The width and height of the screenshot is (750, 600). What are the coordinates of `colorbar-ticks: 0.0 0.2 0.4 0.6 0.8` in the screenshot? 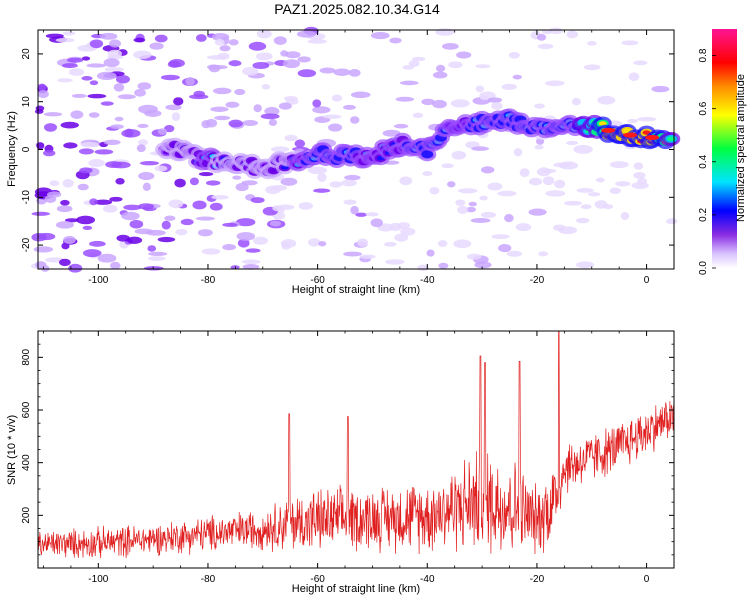 It's located at (707, 161).